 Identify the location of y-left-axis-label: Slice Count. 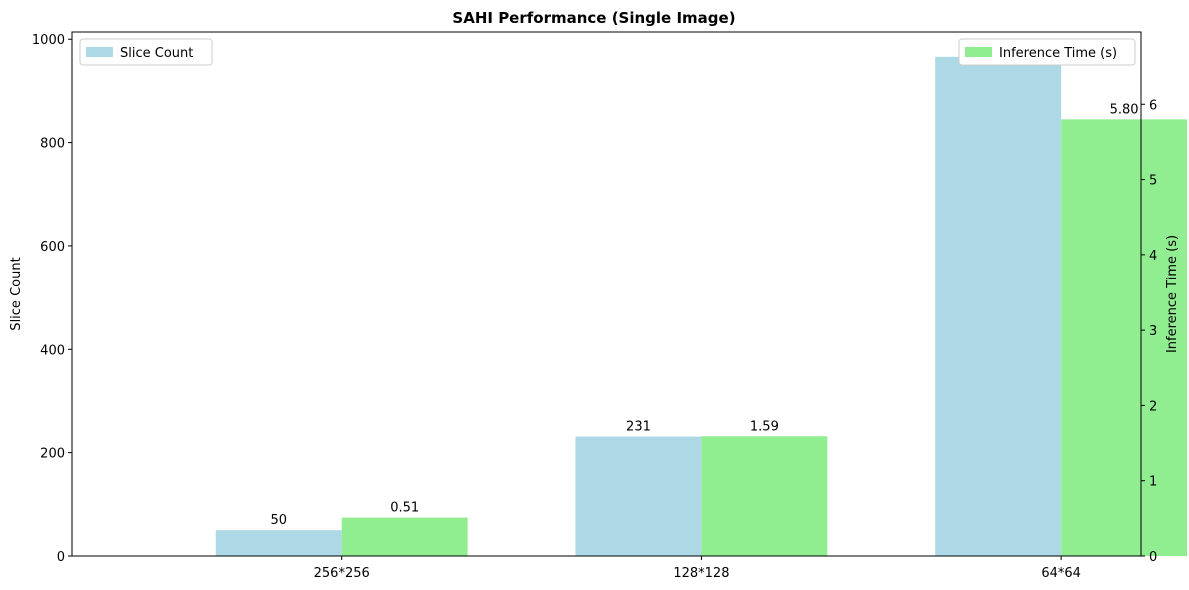
(16, 293).